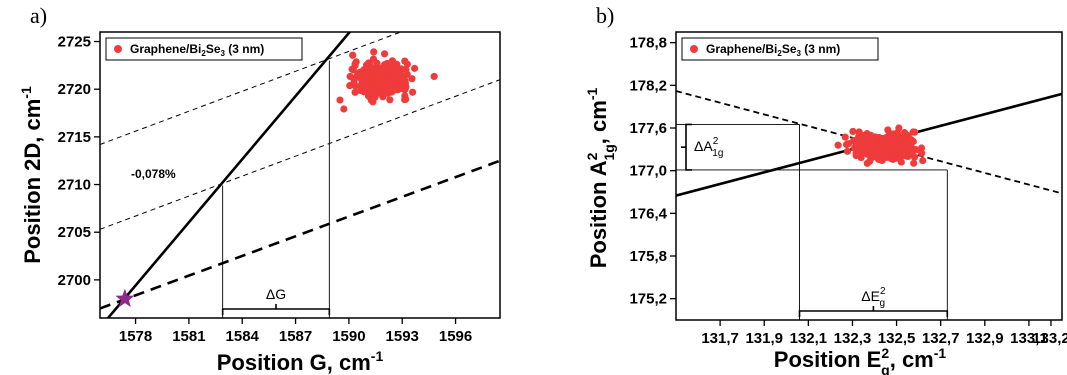 Image resolution: width=1067 pixels, height=375 pixels. Describe the element at coordinates (648, 85) in the screenshot. I see `y-tick-label: 178,2` at that location.